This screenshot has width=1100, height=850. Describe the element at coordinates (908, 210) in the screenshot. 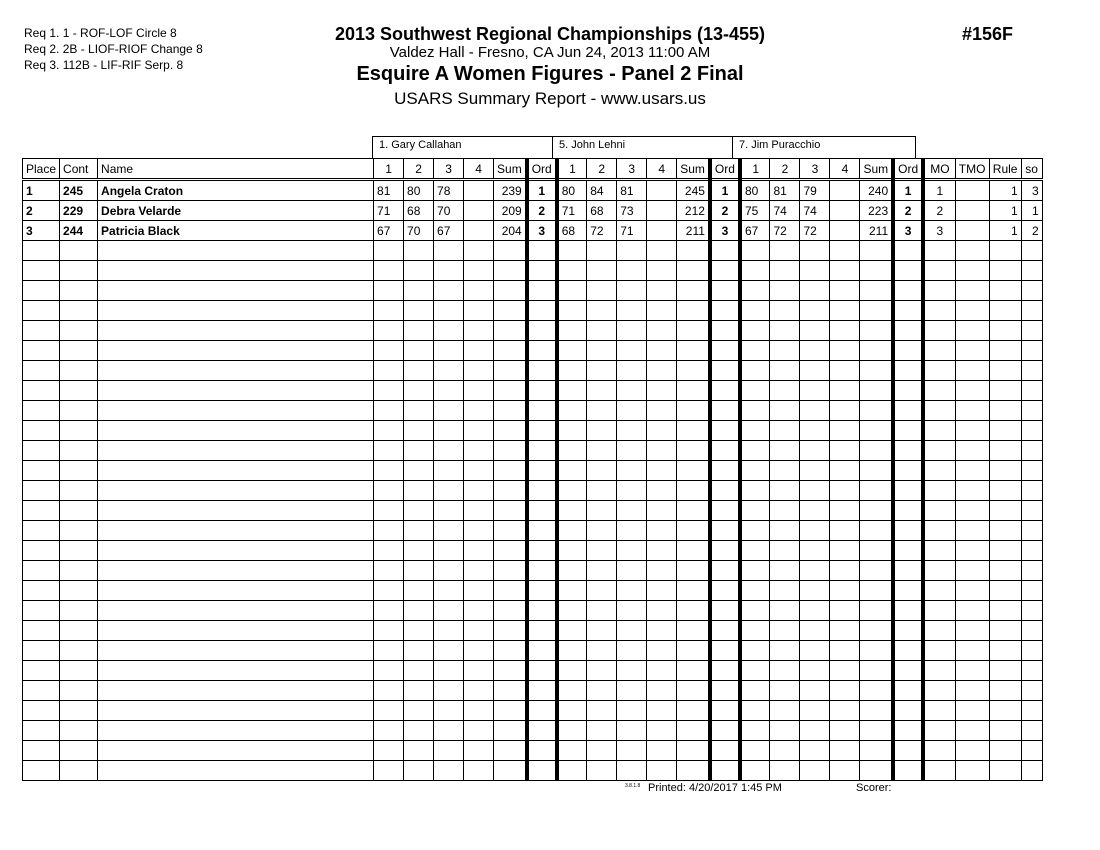

I see `ord-cell: 2` at that location.